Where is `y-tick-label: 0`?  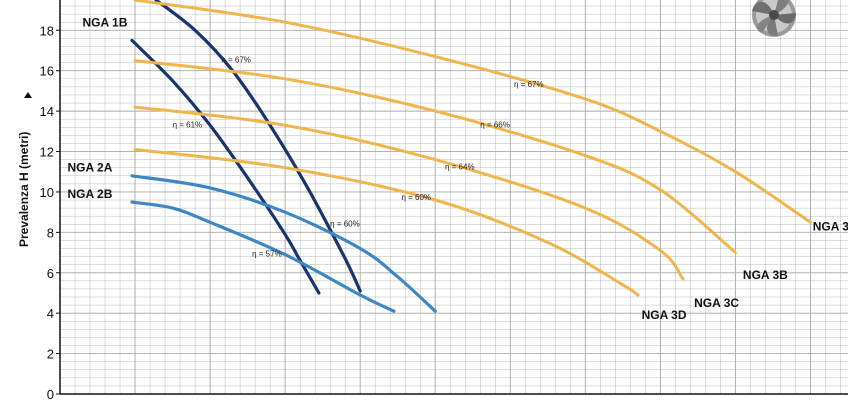
y-tick-label: 0 is located at coordinates (50, 393).